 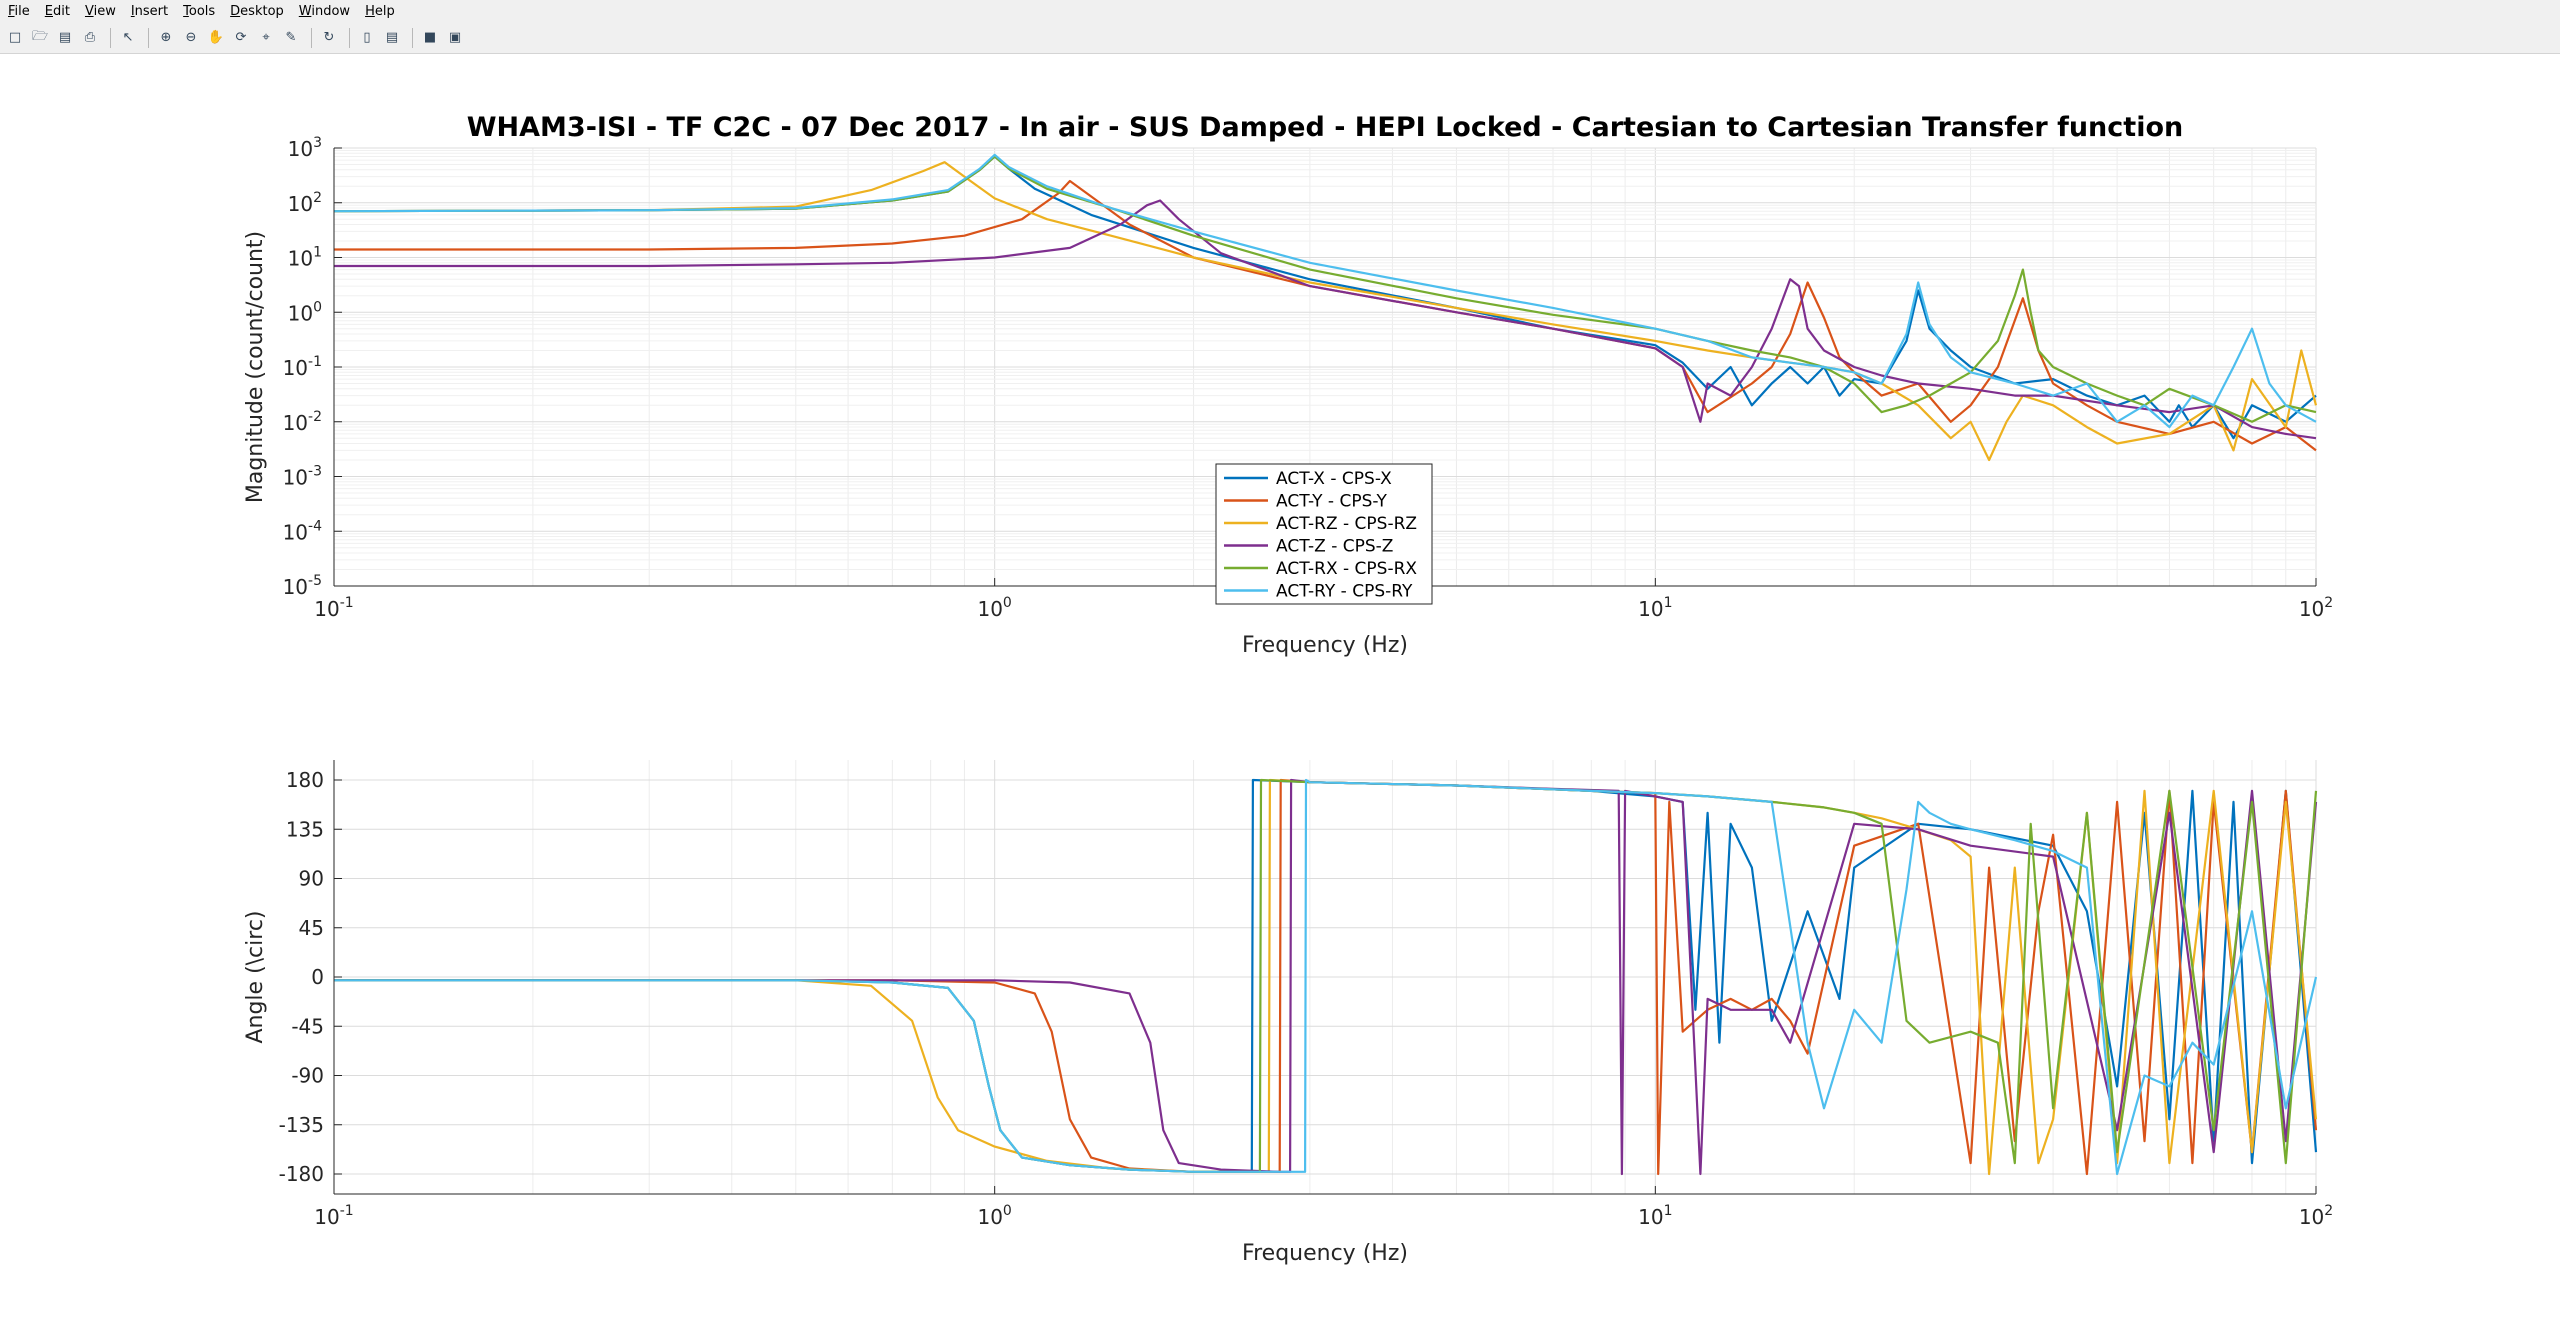 I want to click on menu-desktop: Desktop, so click(x=257, y=11).